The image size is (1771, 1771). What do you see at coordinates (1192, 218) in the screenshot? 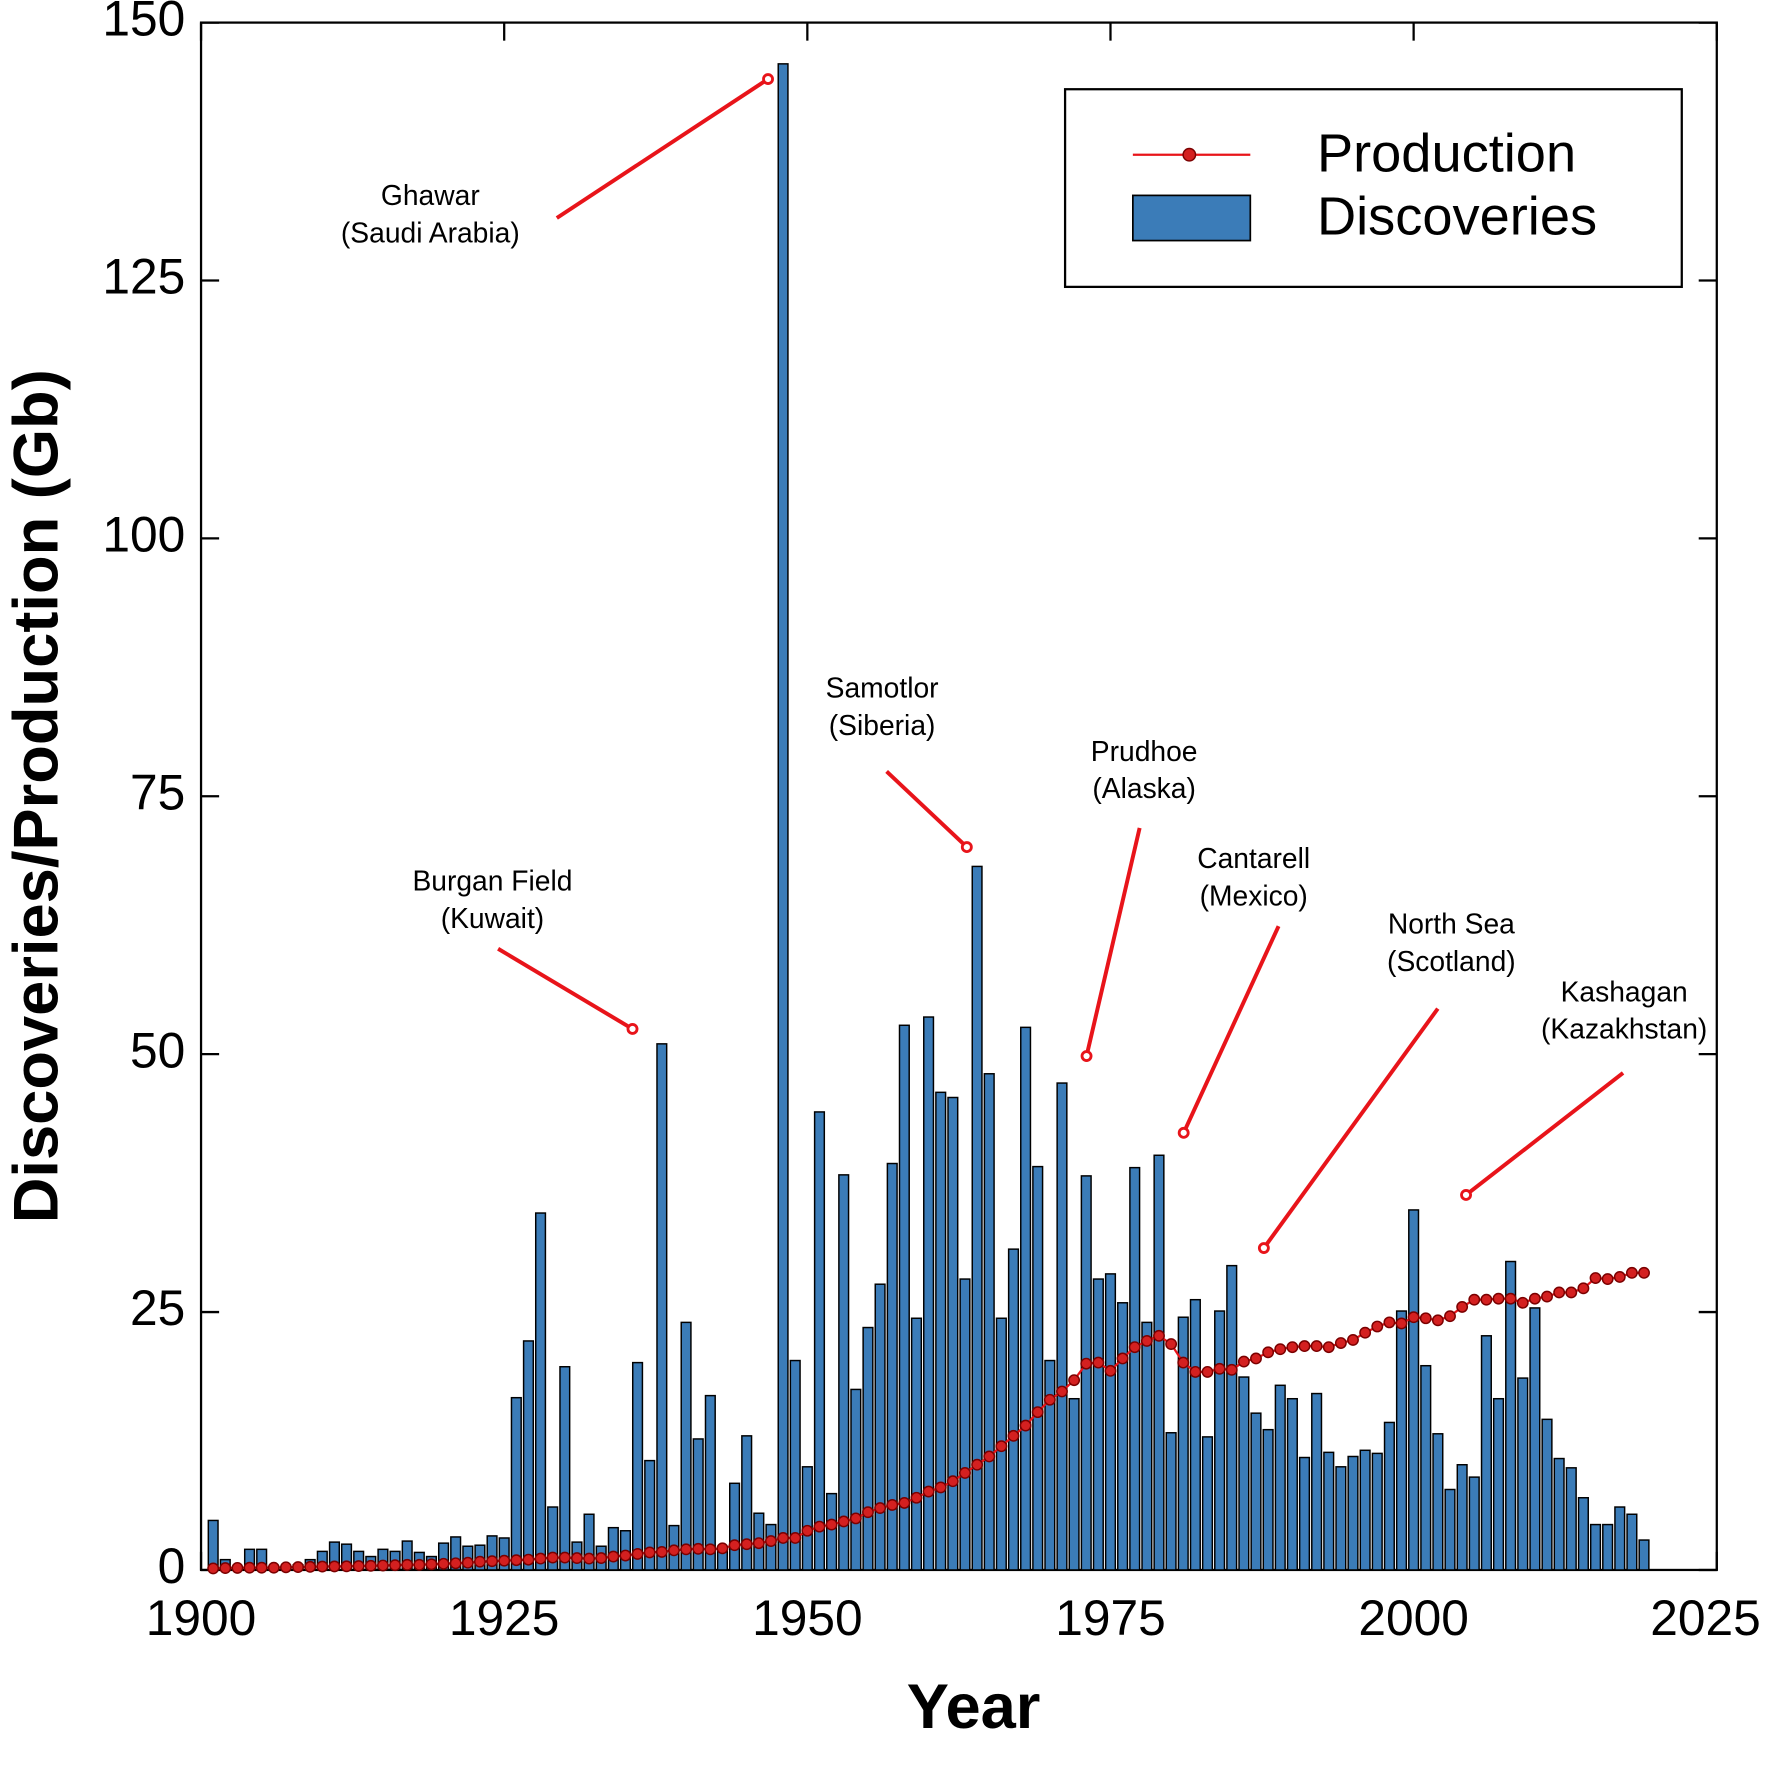
I see `legend-swatch` at bounding box center [1192, 218].